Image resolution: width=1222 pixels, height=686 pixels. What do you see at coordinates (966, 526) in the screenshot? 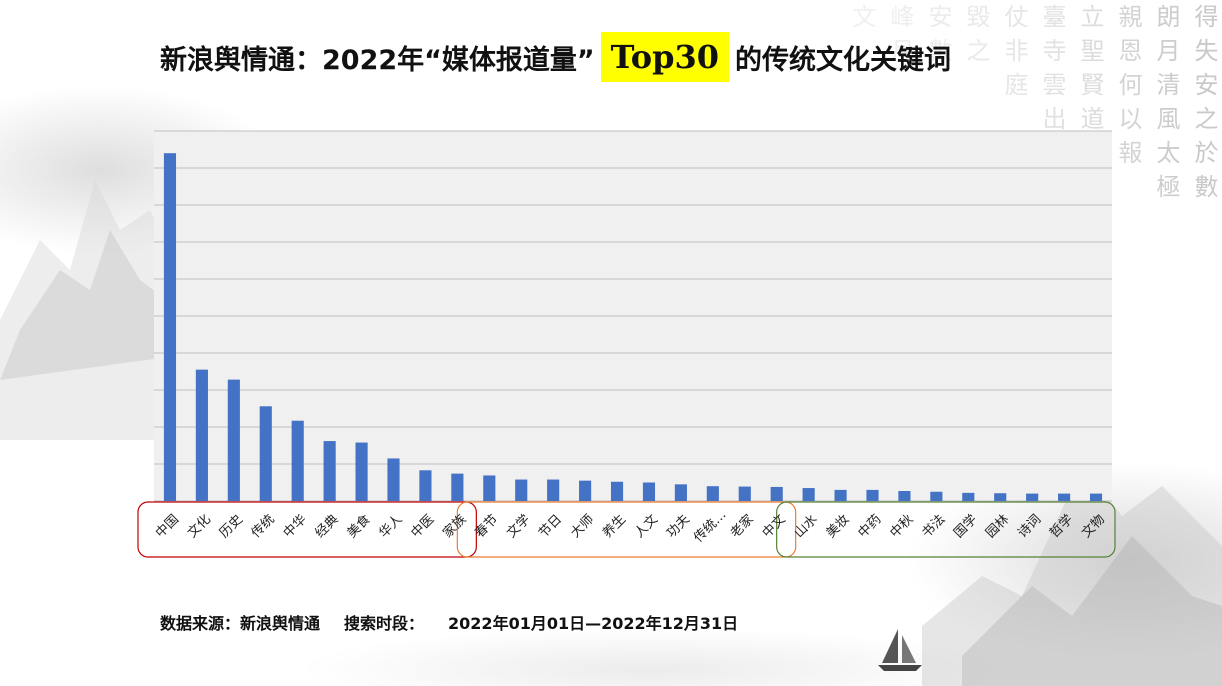
I see `x-tick-label: 国学` at bounding box center [966, 526].